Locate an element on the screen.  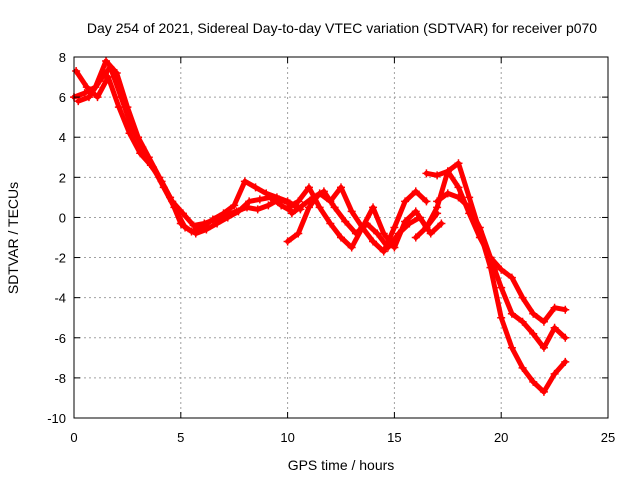
x-tick-label: 20 is located at coordinates (501, 437).